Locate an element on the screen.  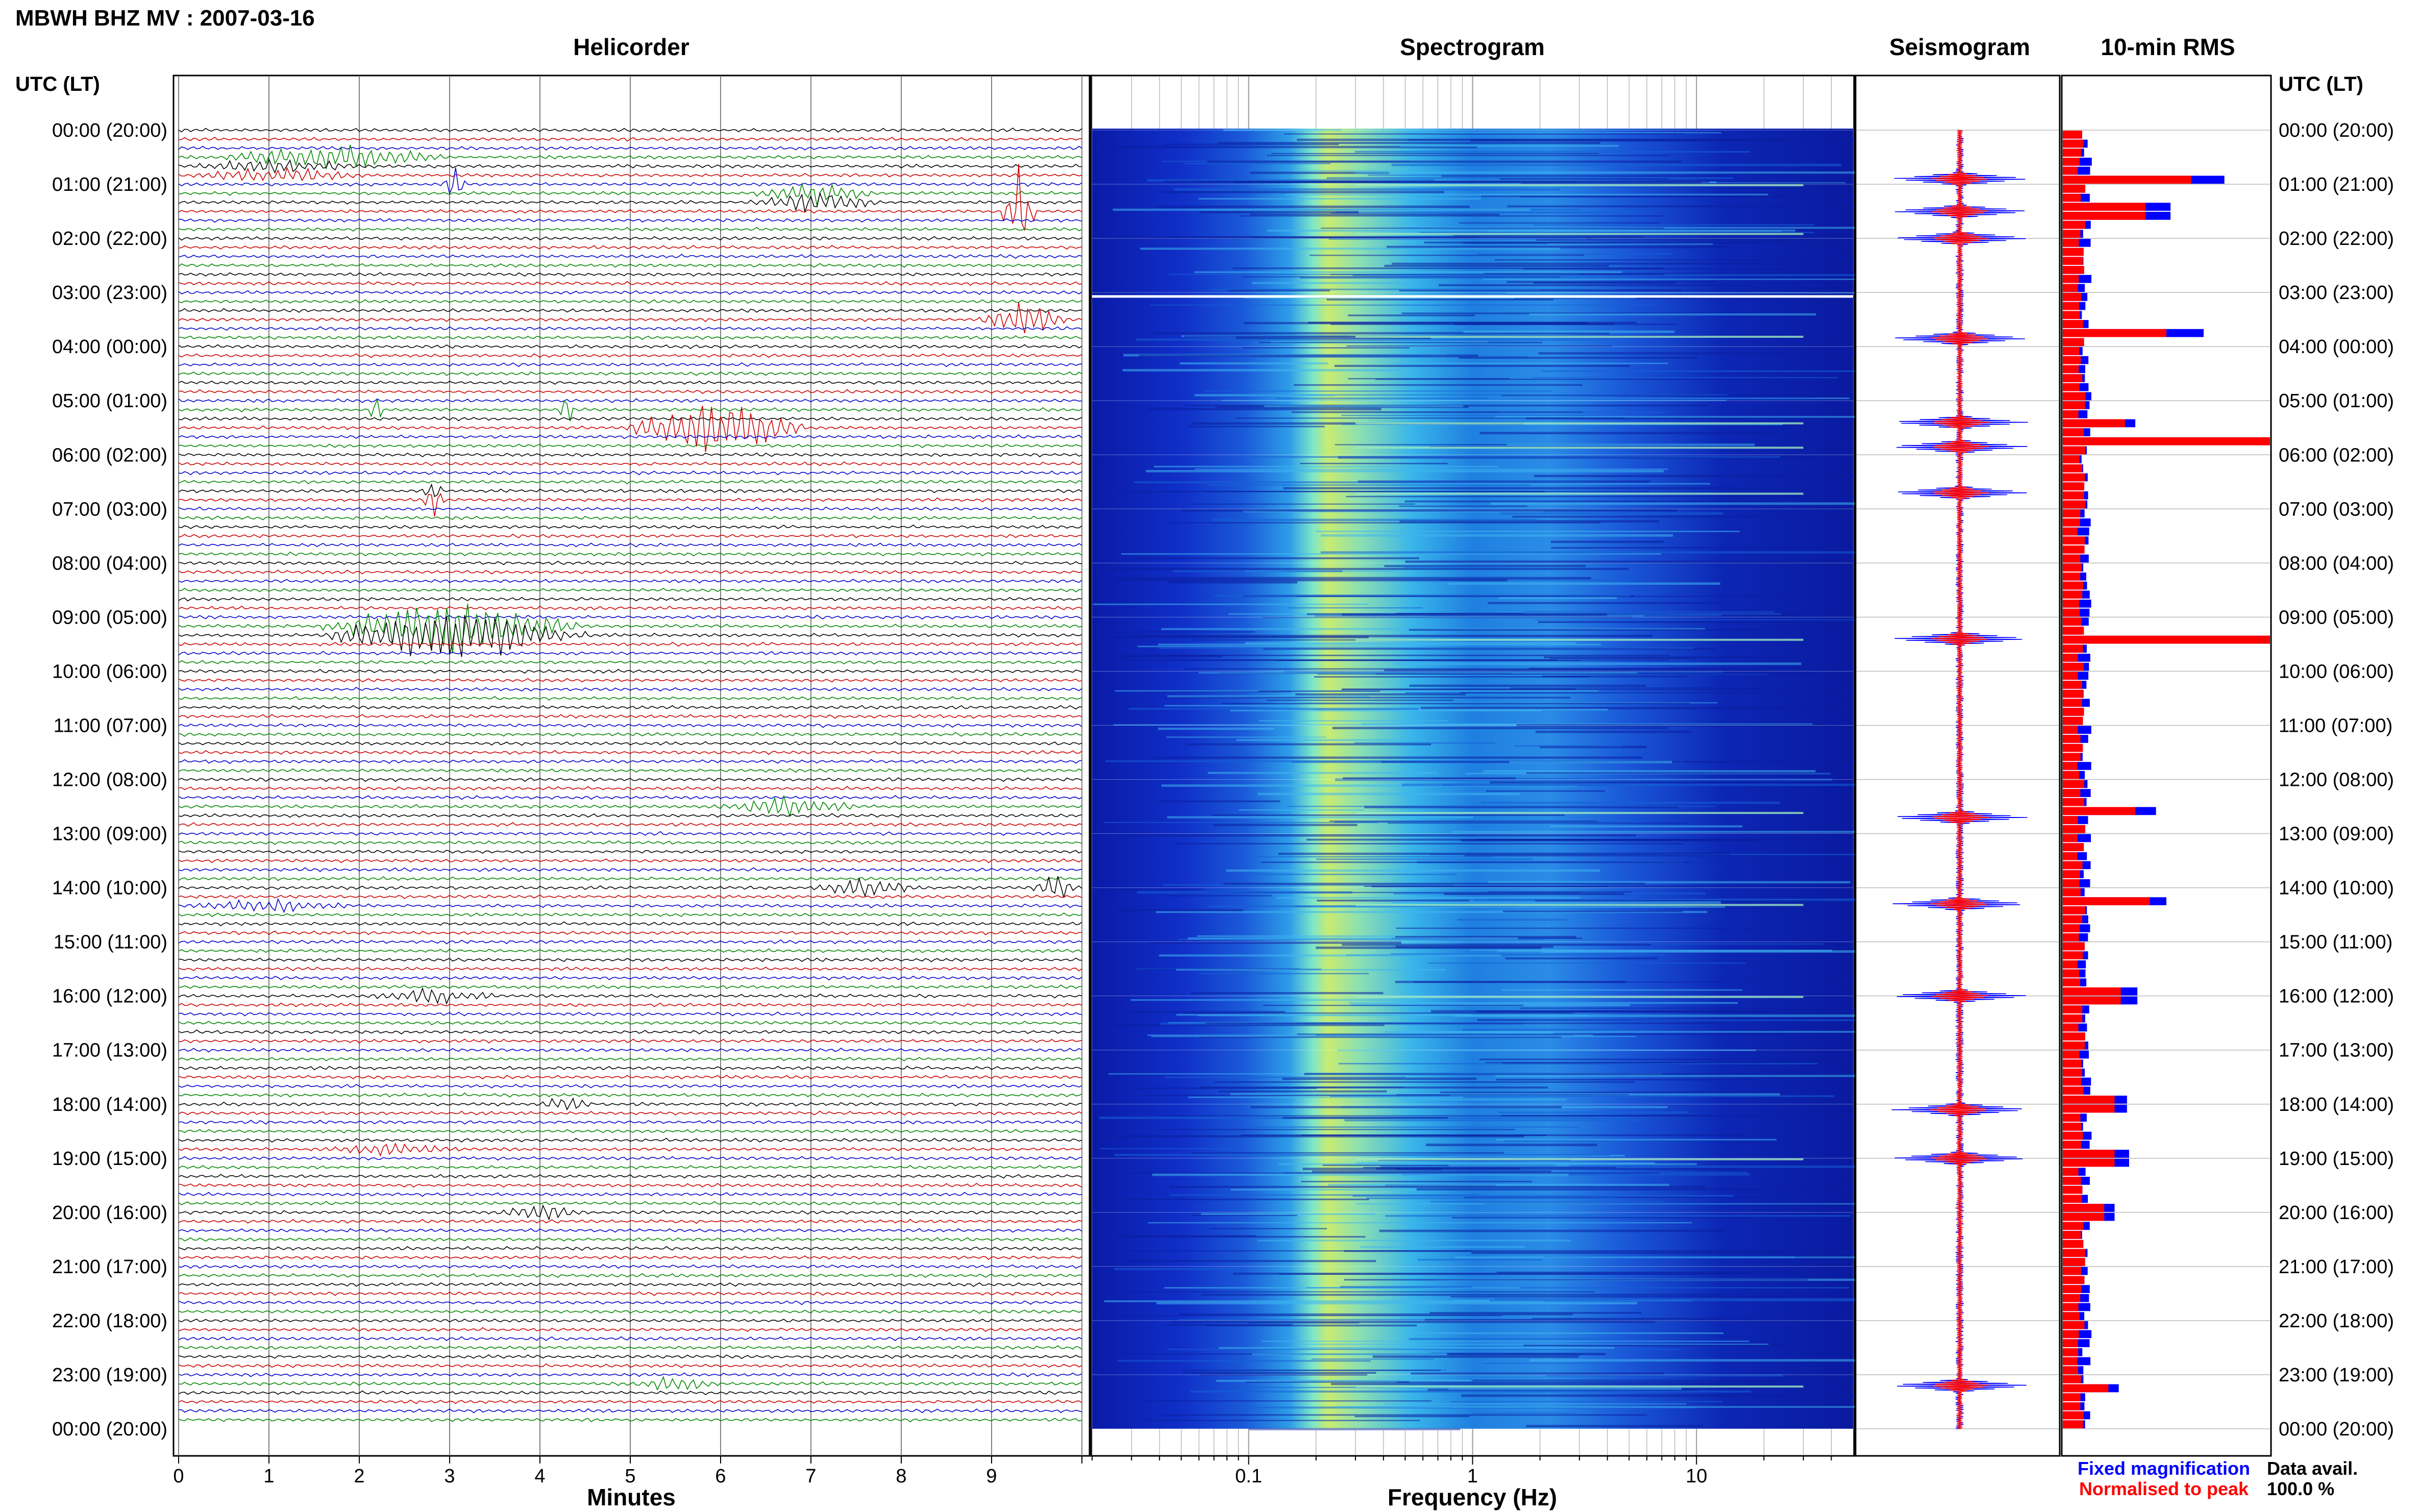
time-label-right: 11:00 (07:00) is located at coordinates (2335, 725).